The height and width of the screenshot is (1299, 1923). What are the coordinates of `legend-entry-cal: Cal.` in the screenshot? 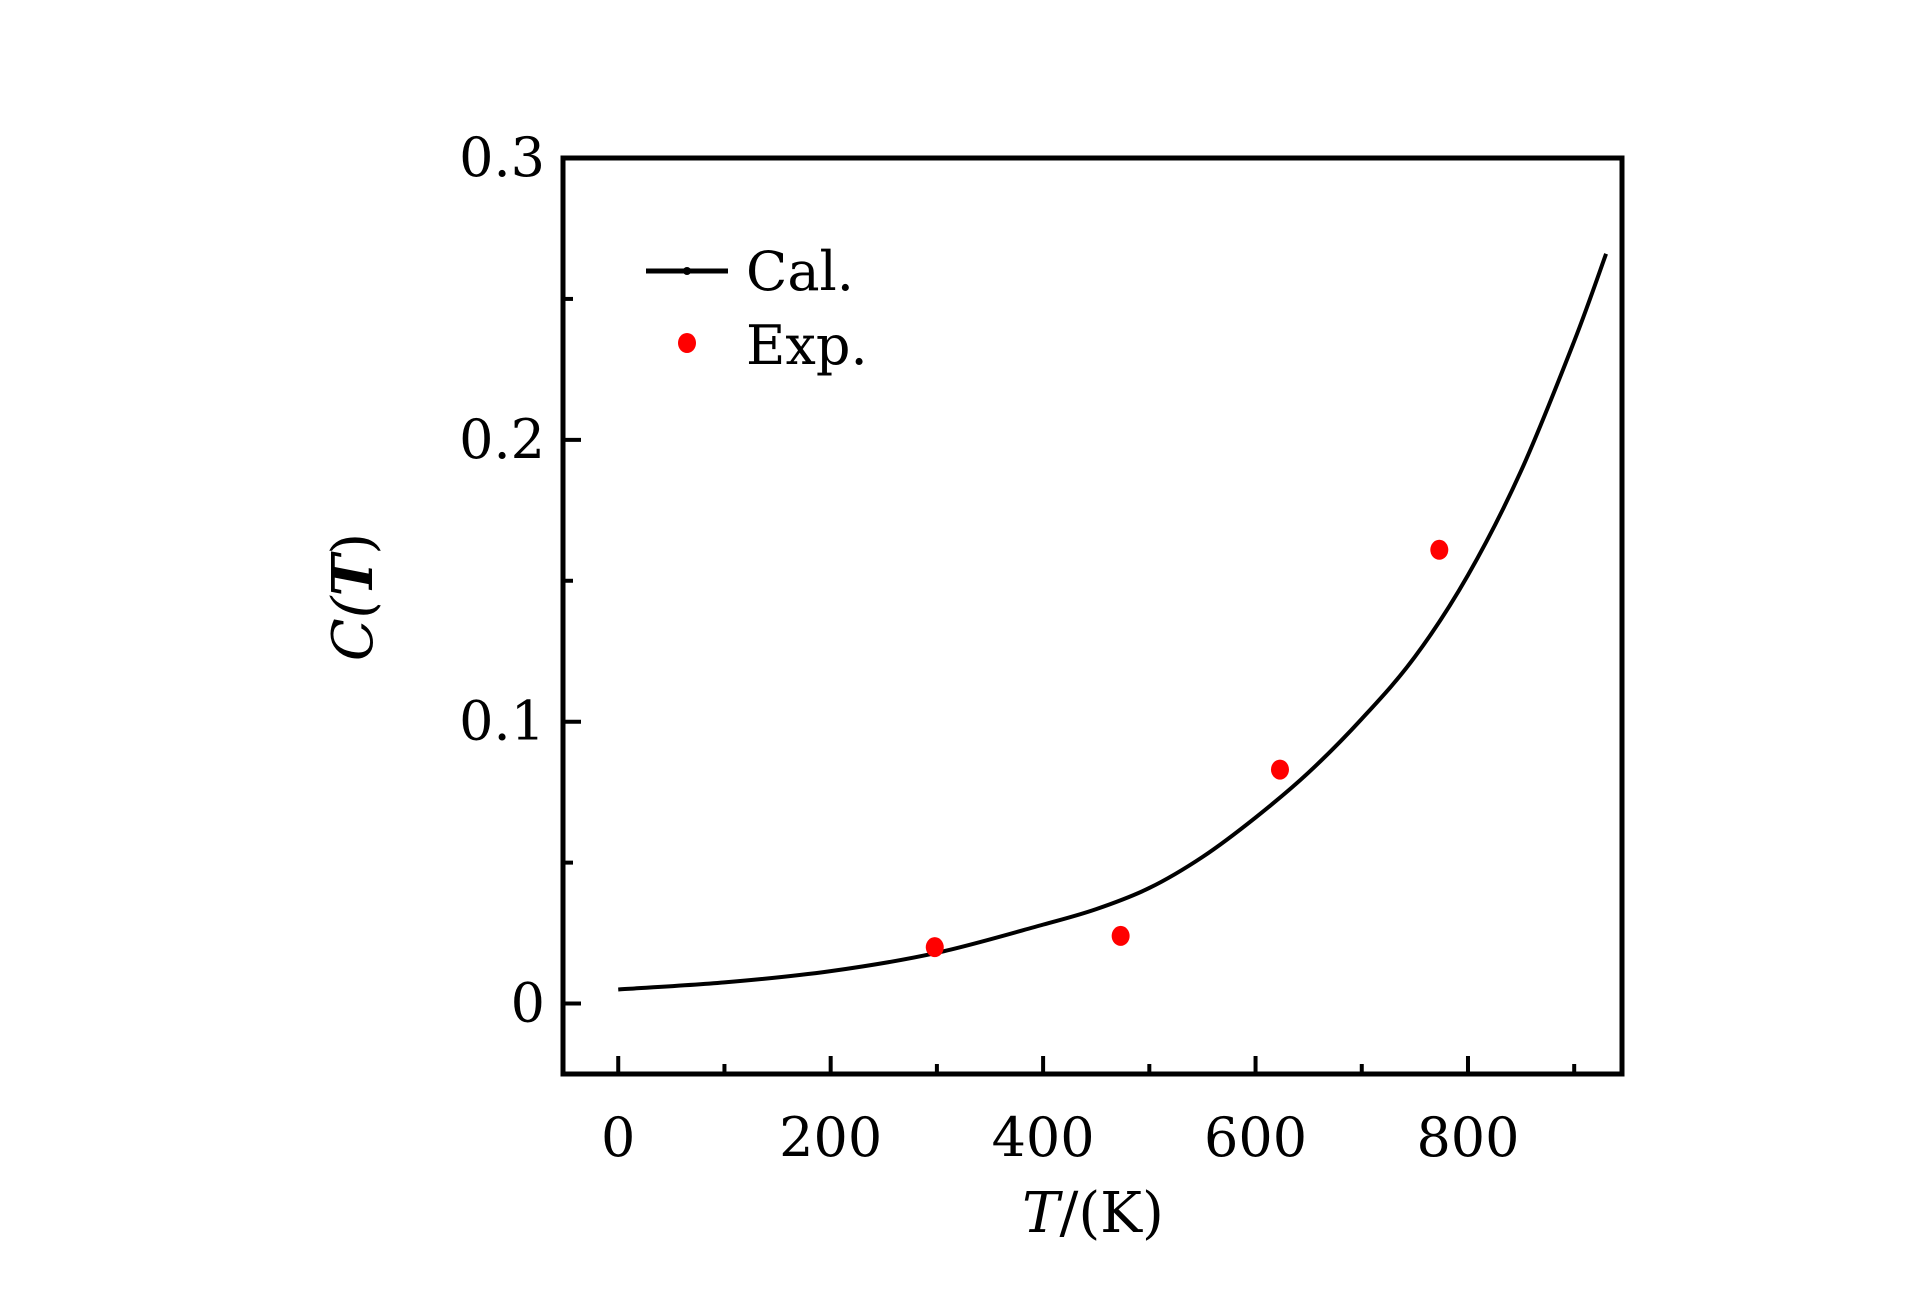 It's located at (750, 271).